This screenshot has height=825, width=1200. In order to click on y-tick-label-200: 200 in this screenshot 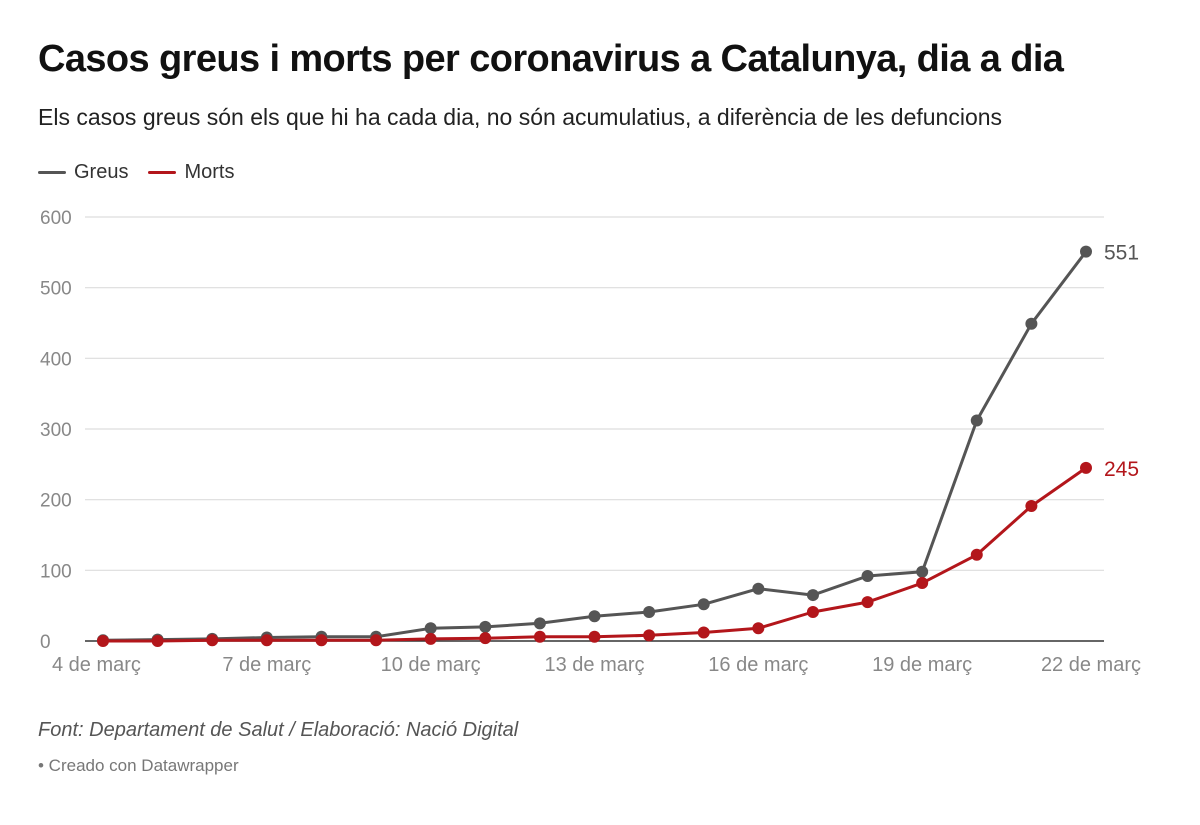, I will do `click(56, 501)`.